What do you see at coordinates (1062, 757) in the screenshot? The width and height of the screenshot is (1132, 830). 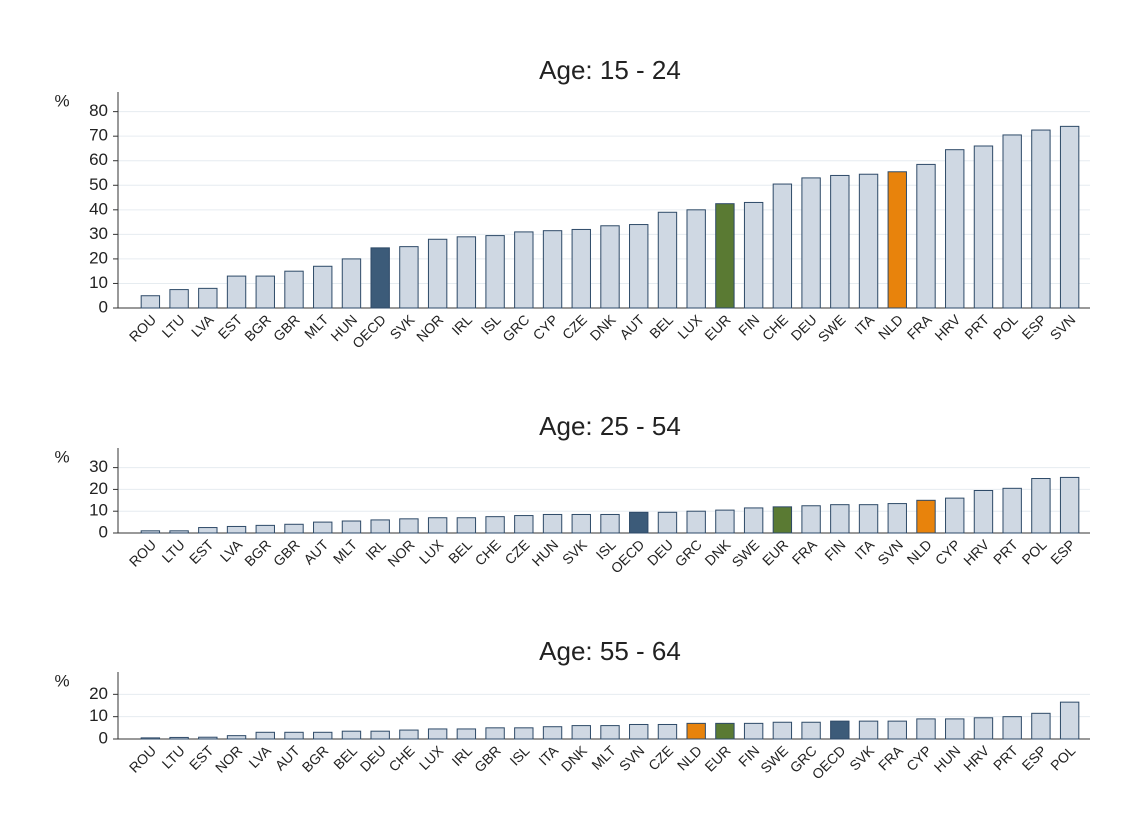 I see `x-tick-label: POL` at bounding box center [1062, 757].